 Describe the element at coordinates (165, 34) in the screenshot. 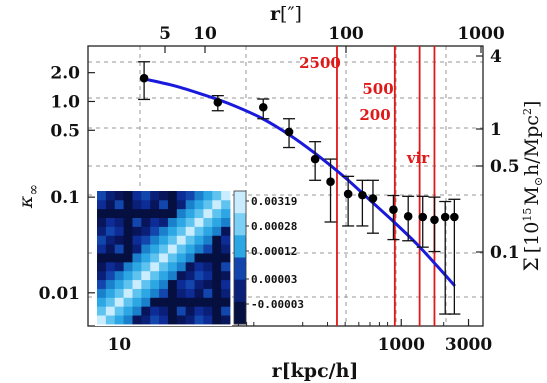

I see `top-tick-label: 5` at that location.